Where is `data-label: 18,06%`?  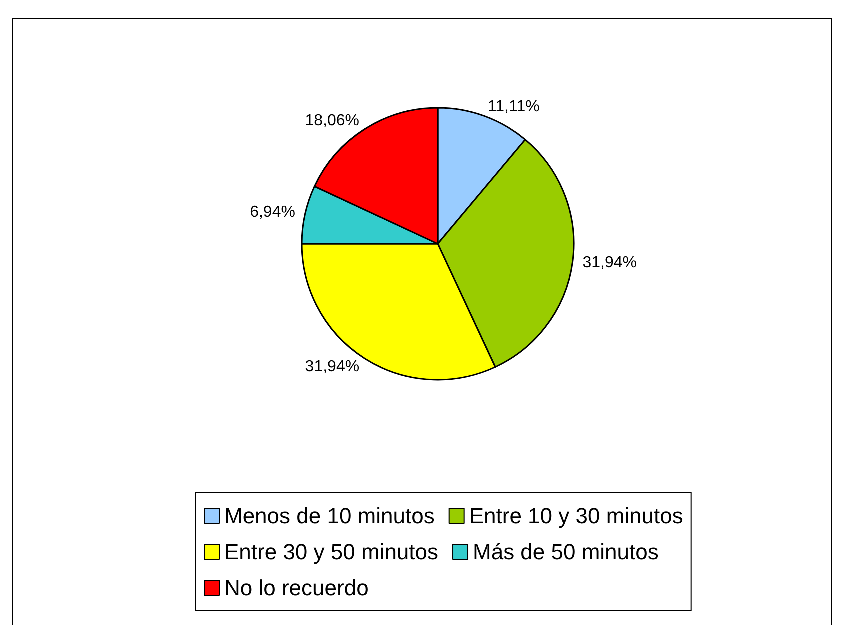
data-label: 18,06% is located at coordinates (332, 121).